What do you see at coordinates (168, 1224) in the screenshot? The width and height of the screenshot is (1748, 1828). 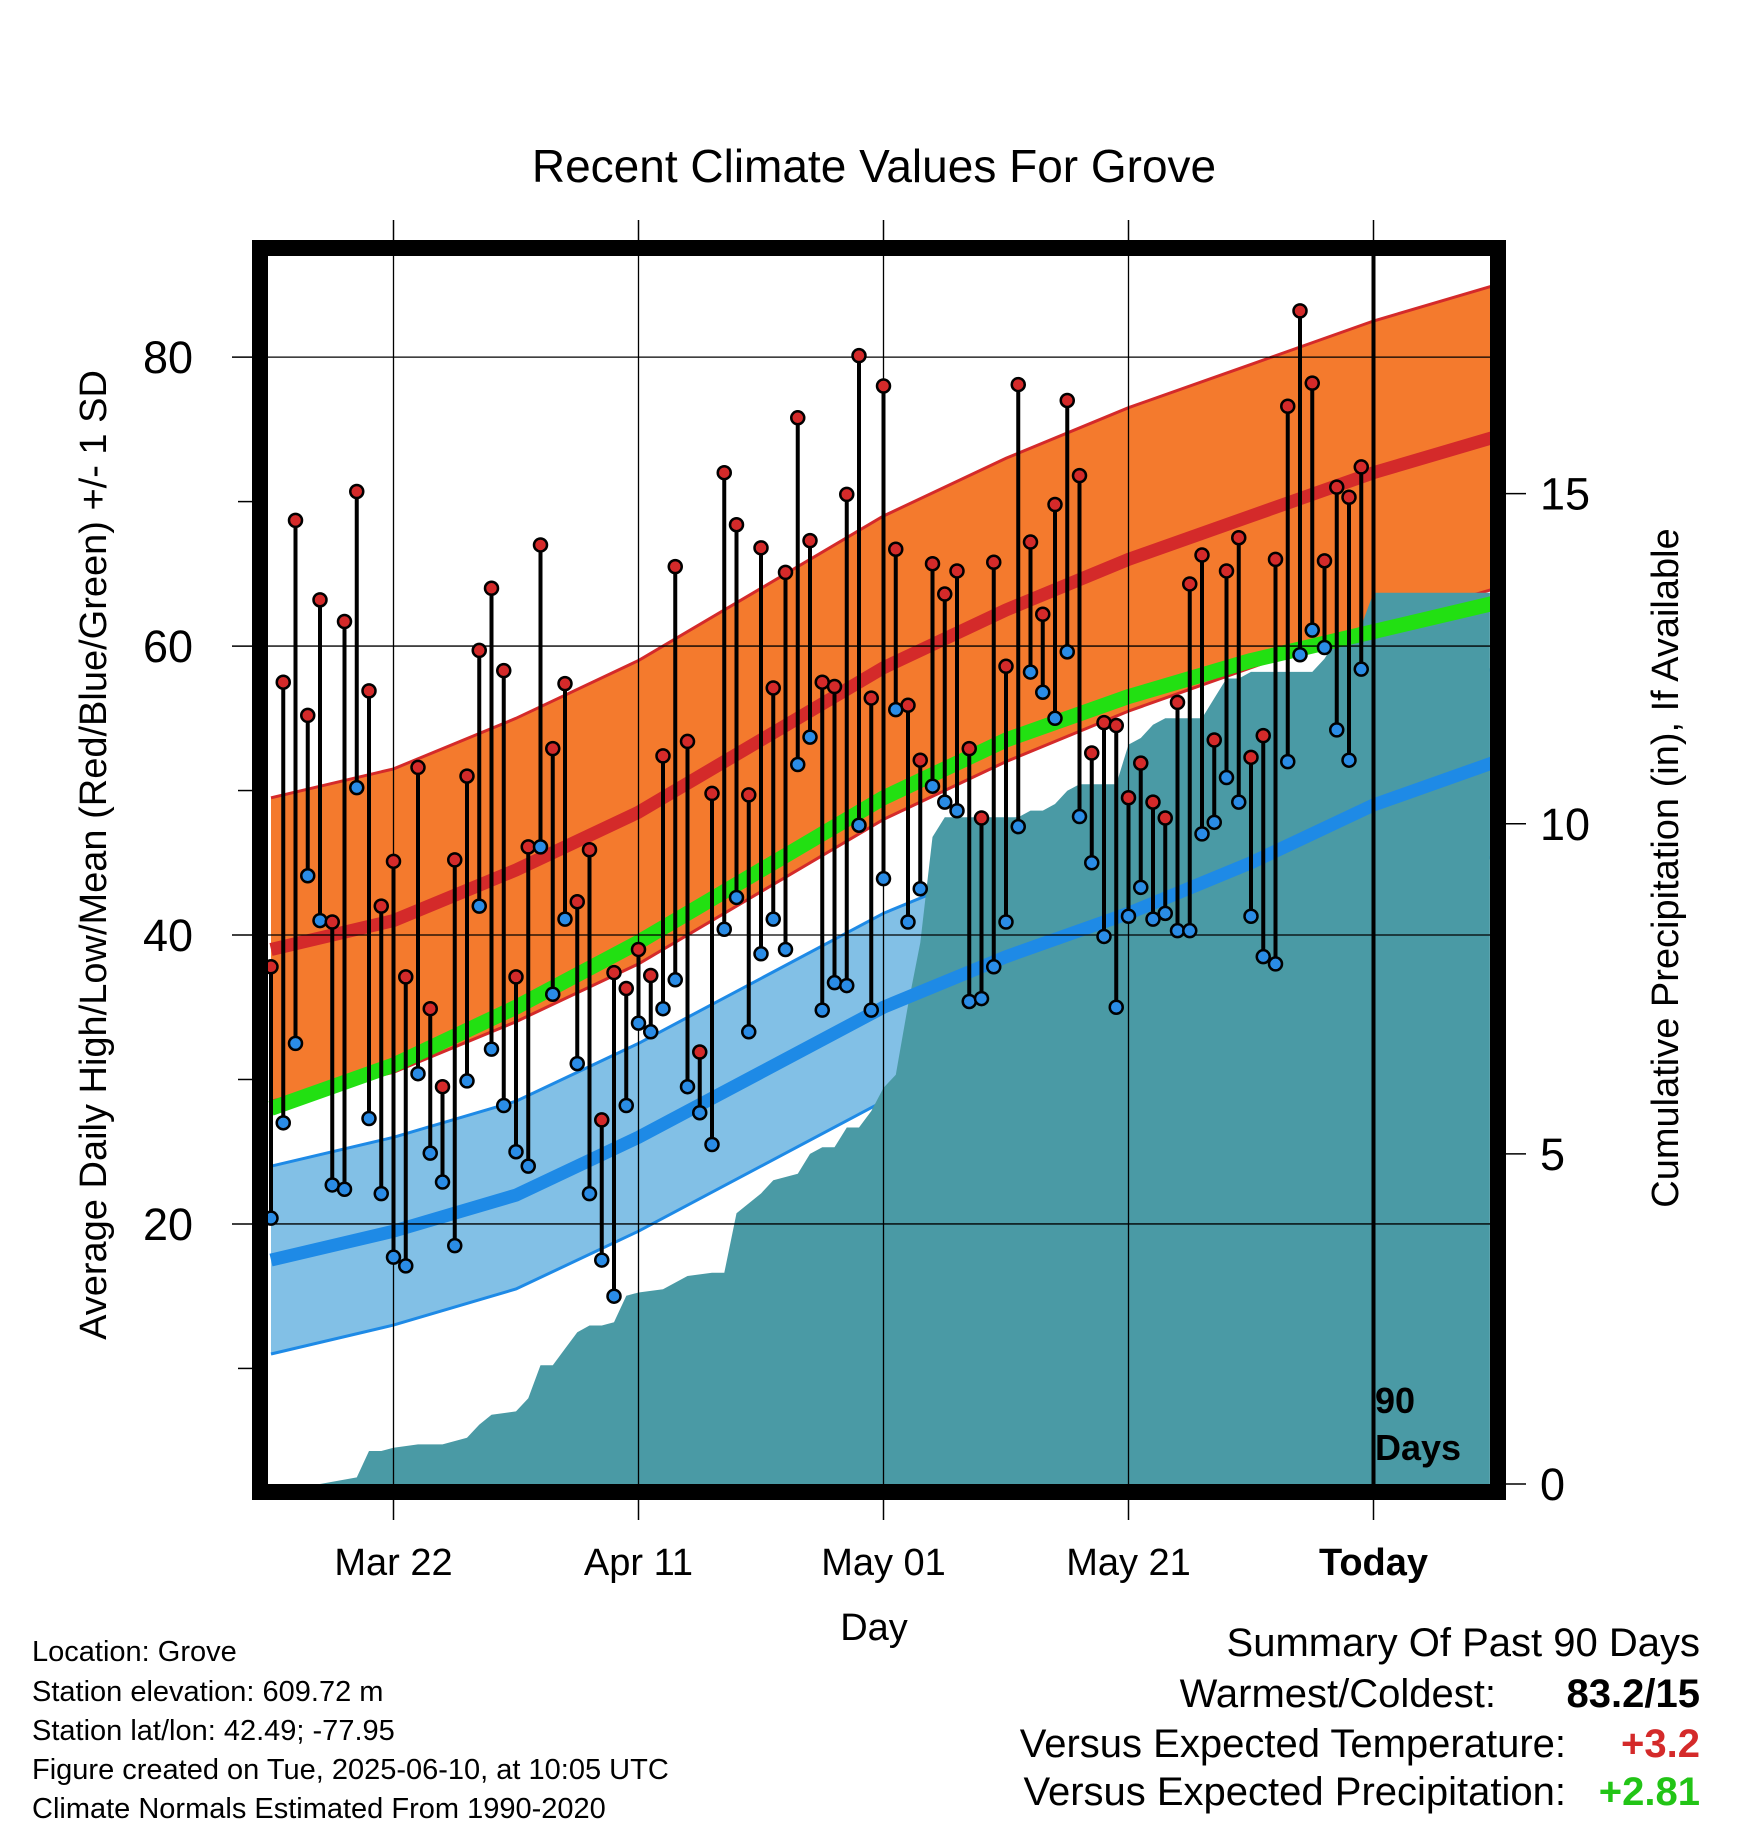 I see `y-tick-label: 20` at bounding box center [168, 1224].